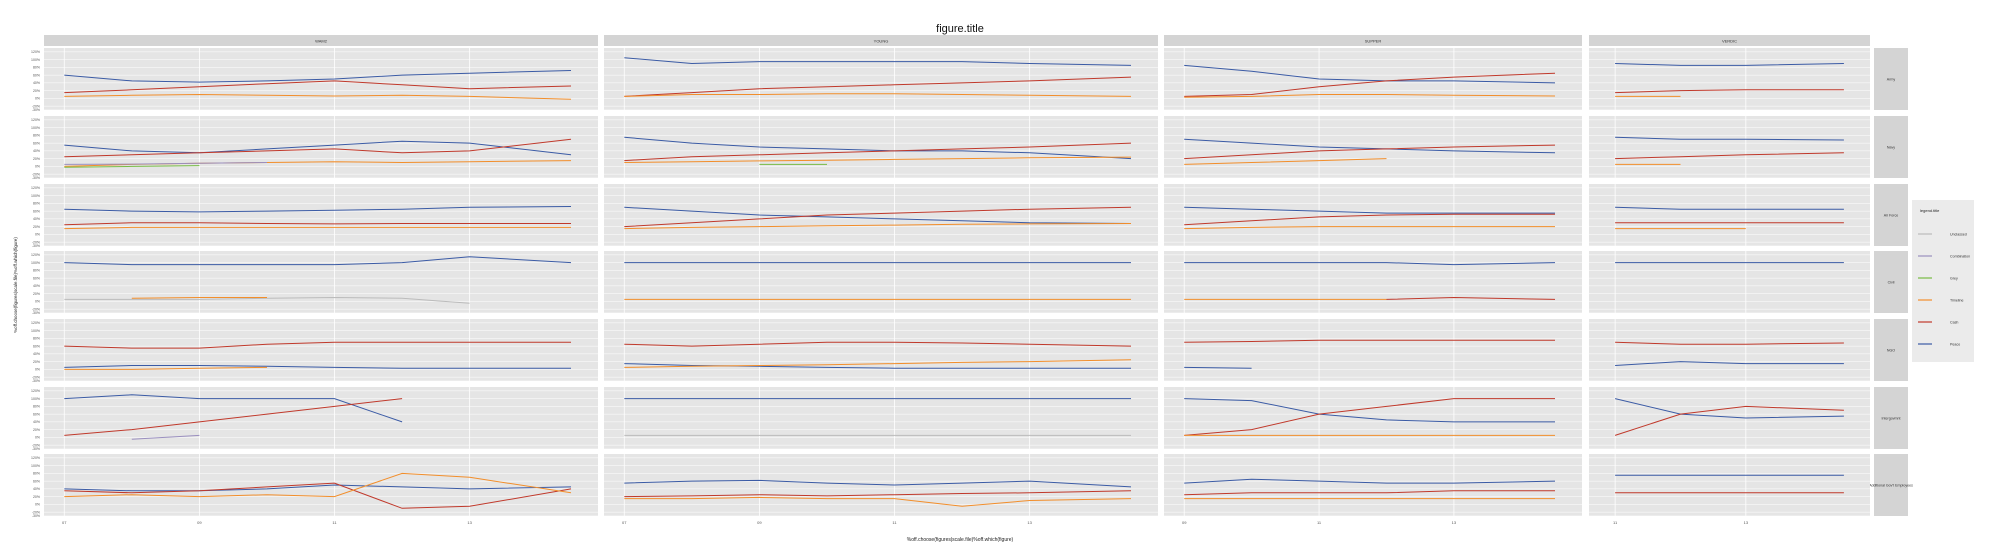 This screenshot has width=2000, height=552. Describe the element at coordinates (1891, 80) in the screenshot. I see `row-strip-label: Army` at that location.